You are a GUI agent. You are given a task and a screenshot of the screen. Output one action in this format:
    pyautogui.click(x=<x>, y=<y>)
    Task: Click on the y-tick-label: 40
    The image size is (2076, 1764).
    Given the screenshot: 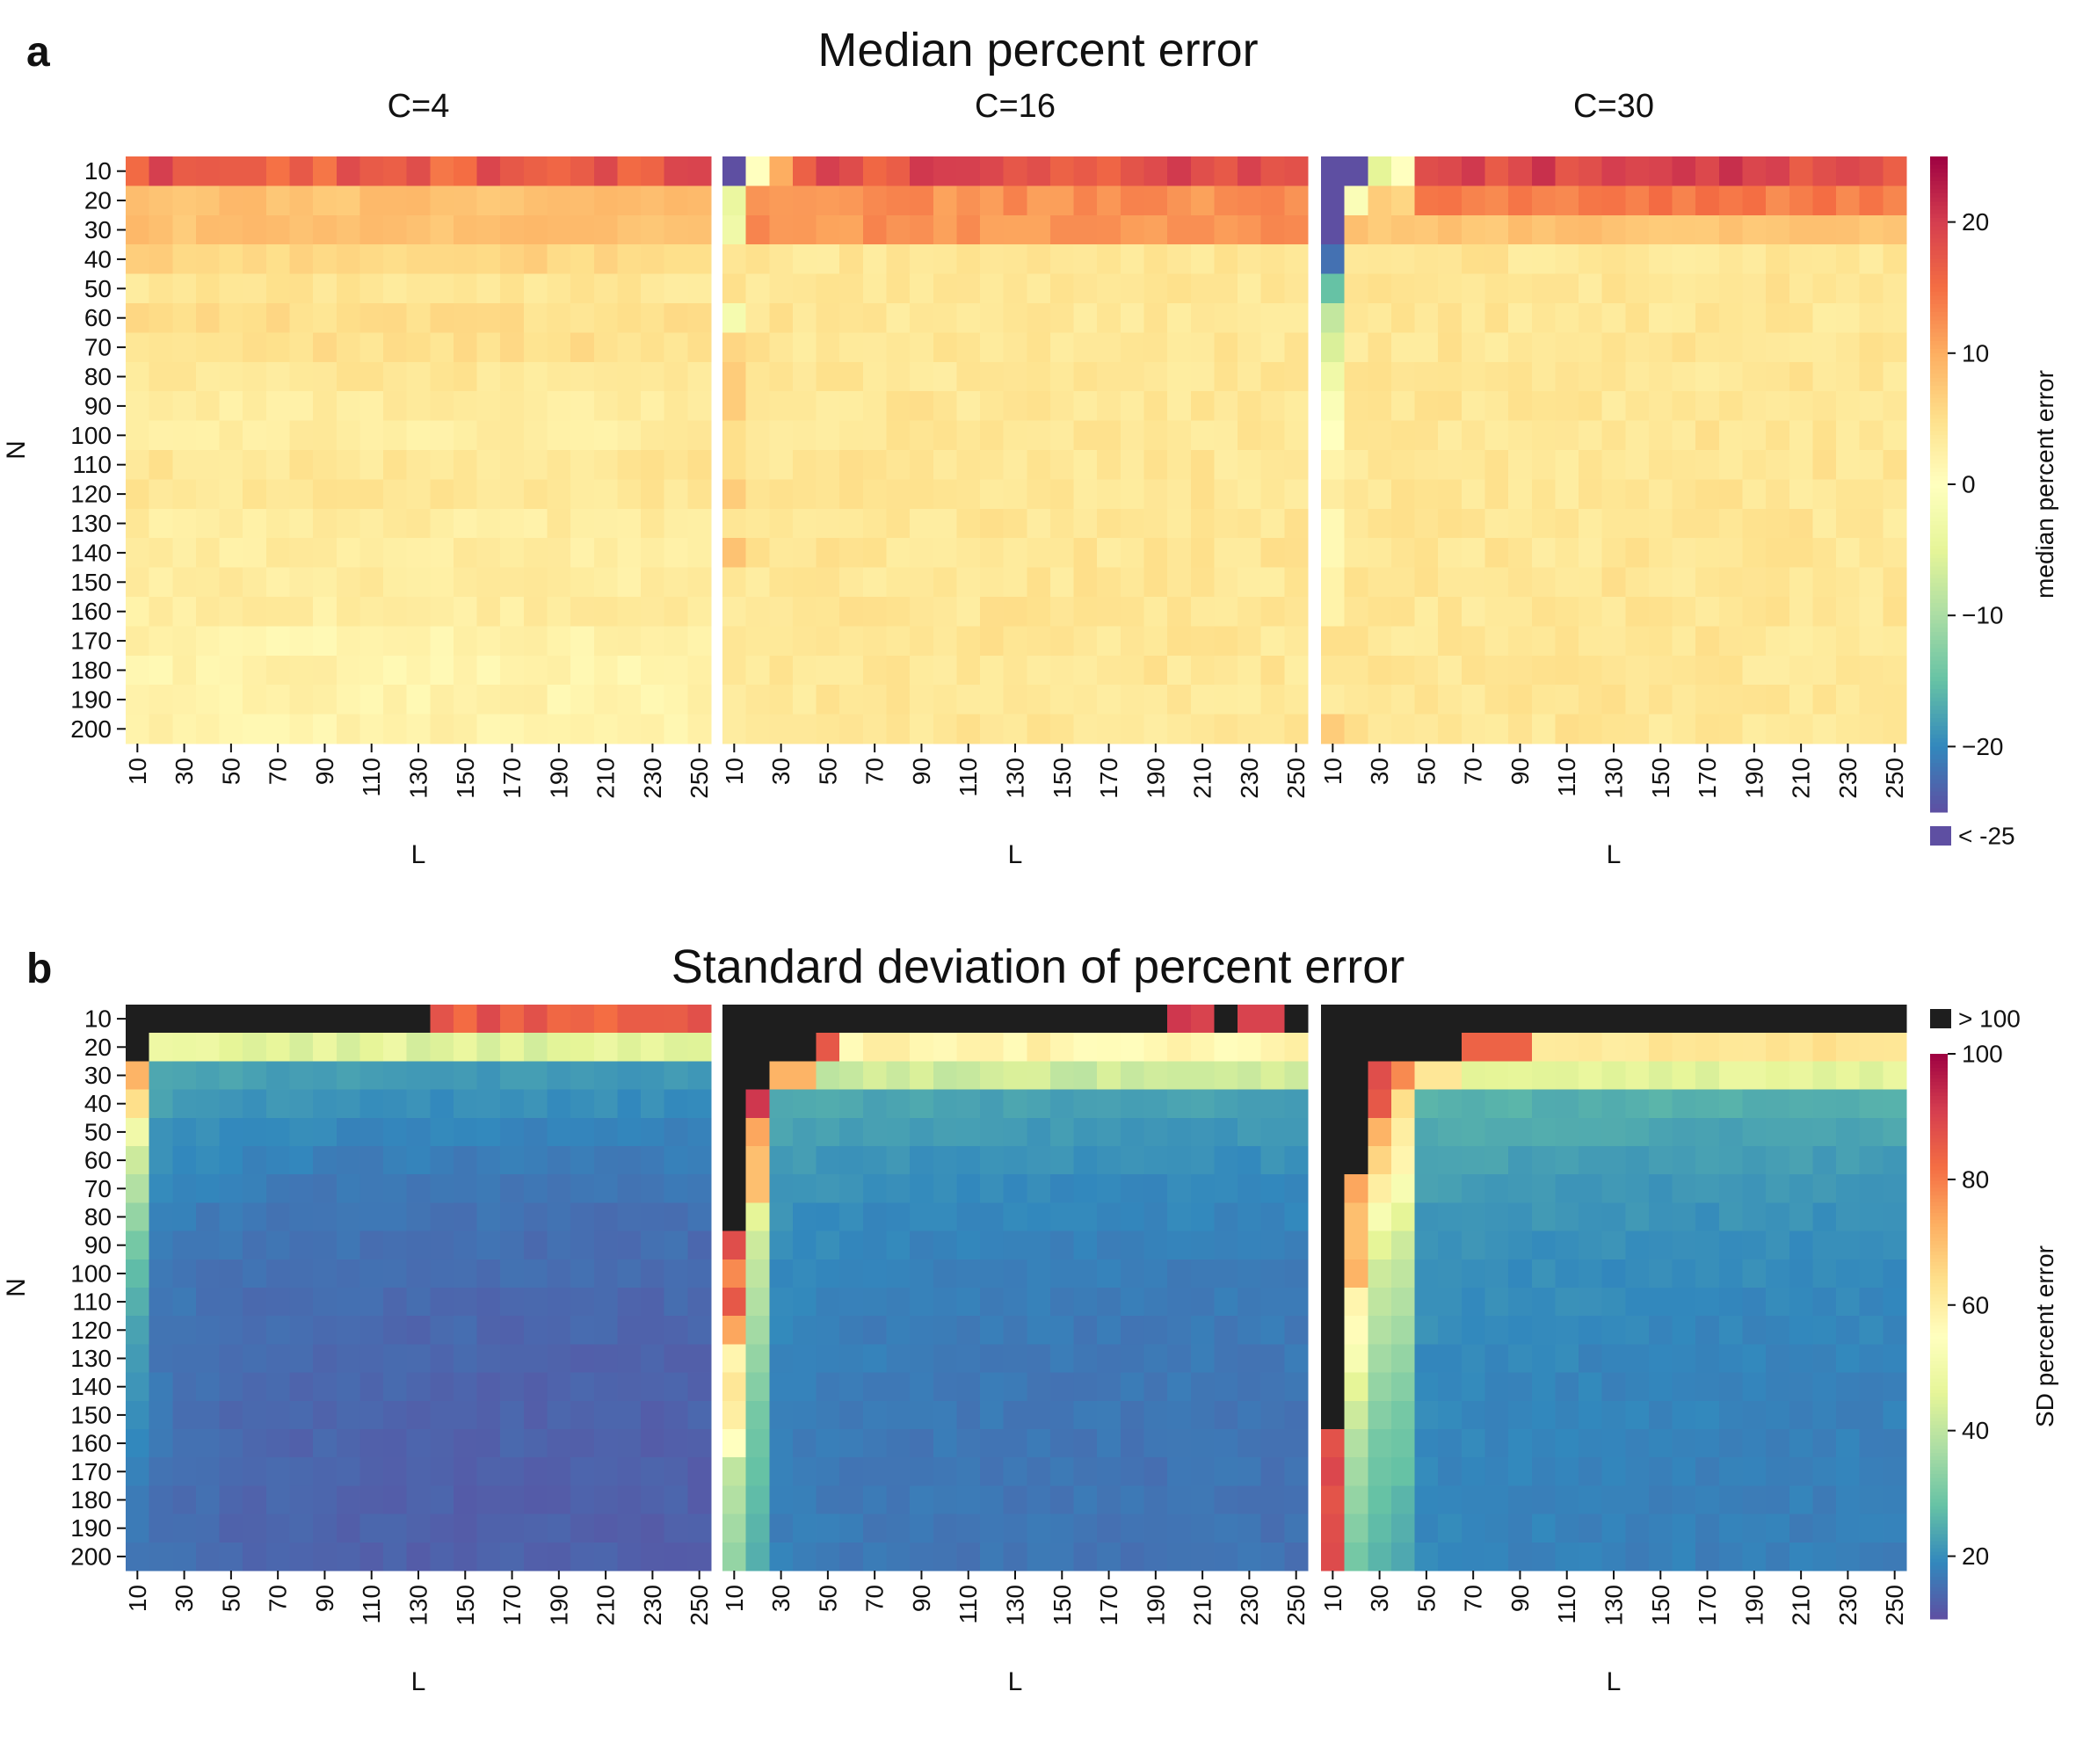 What is the action you would take?
    pyautogui.click(x=98, y=258)
    